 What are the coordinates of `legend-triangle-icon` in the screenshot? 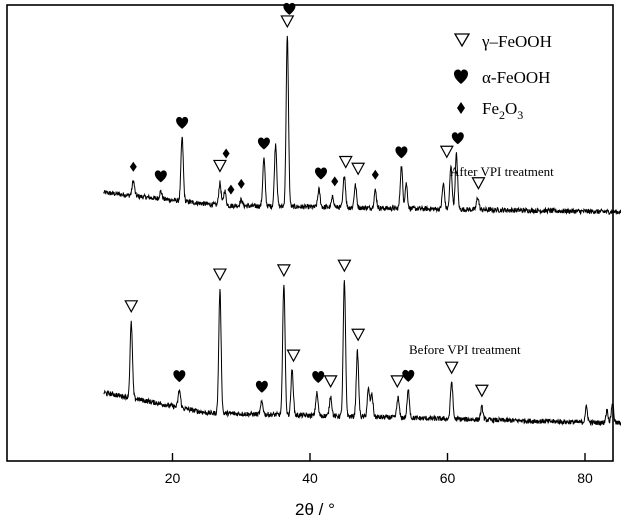 It's located at (462, 40).